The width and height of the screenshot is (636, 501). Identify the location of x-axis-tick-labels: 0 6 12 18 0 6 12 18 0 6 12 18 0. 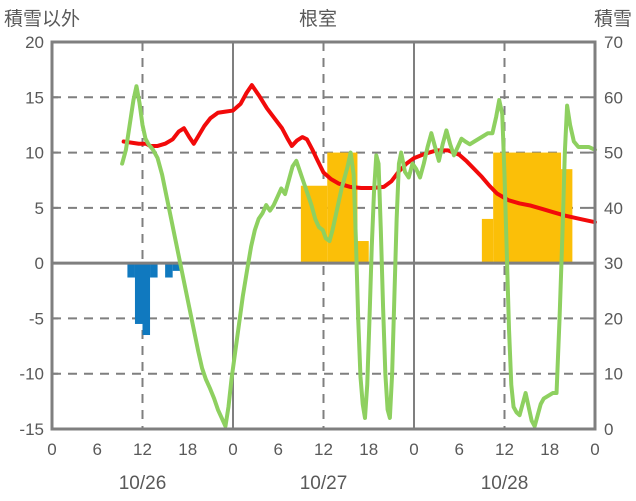
(323, 449).